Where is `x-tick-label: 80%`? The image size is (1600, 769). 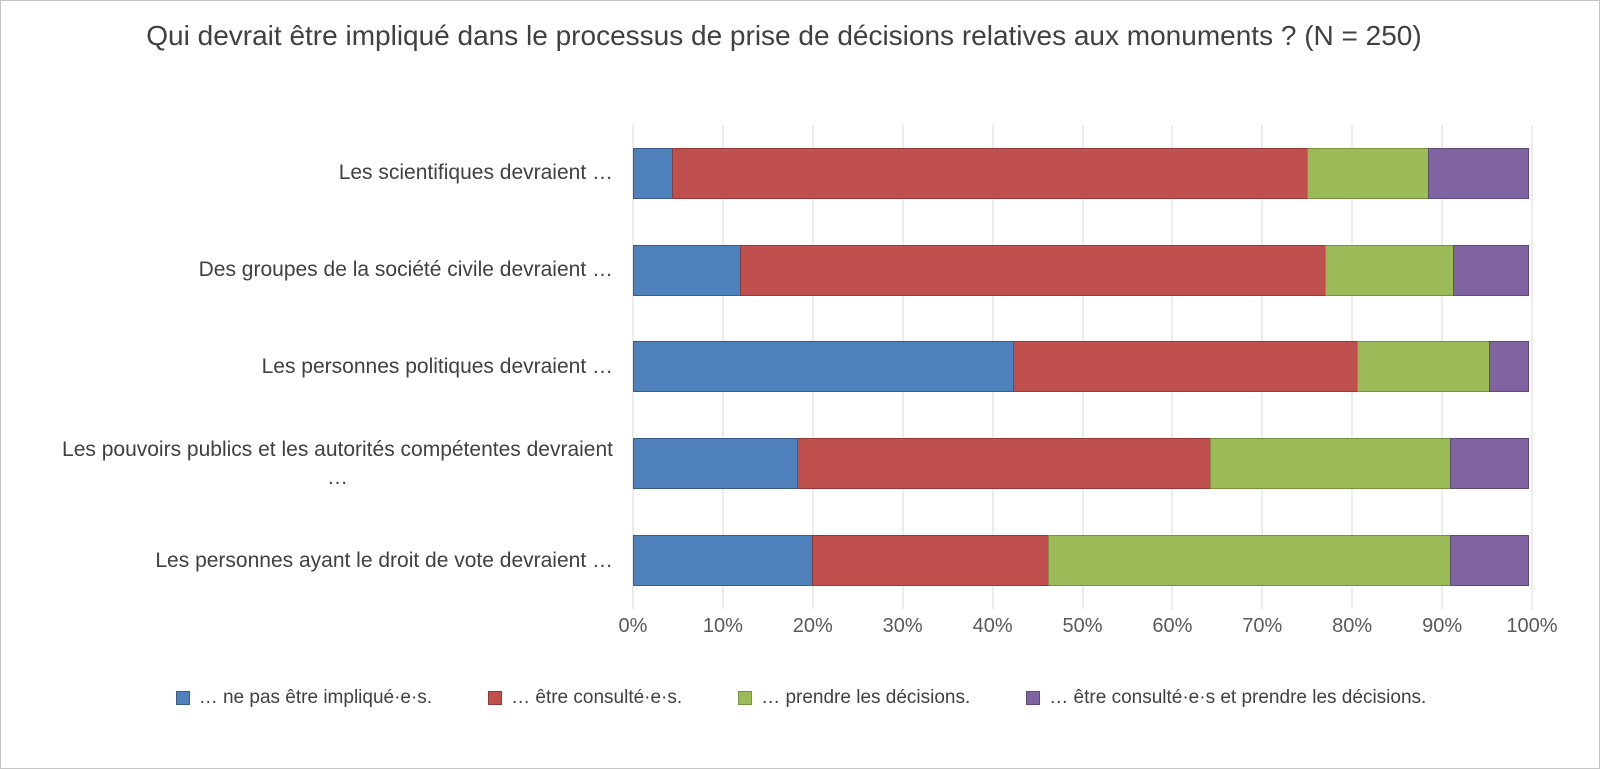
x-tick-label: 80% is located at coordinates (1352, 626).